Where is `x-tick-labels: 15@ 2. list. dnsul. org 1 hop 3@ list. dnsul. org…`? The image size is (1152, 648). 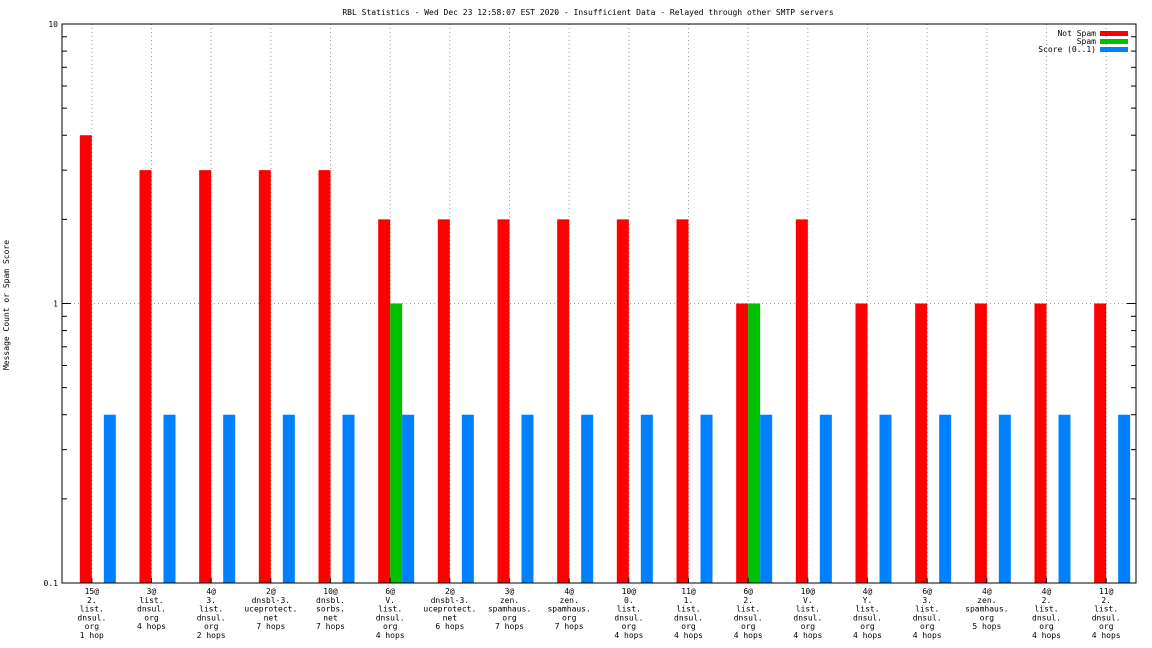 x-tick-labels: 15@ 2. list. dnsul. org 1 hop 3@ list. dnsul. org… is located at coordinates (599, 609).